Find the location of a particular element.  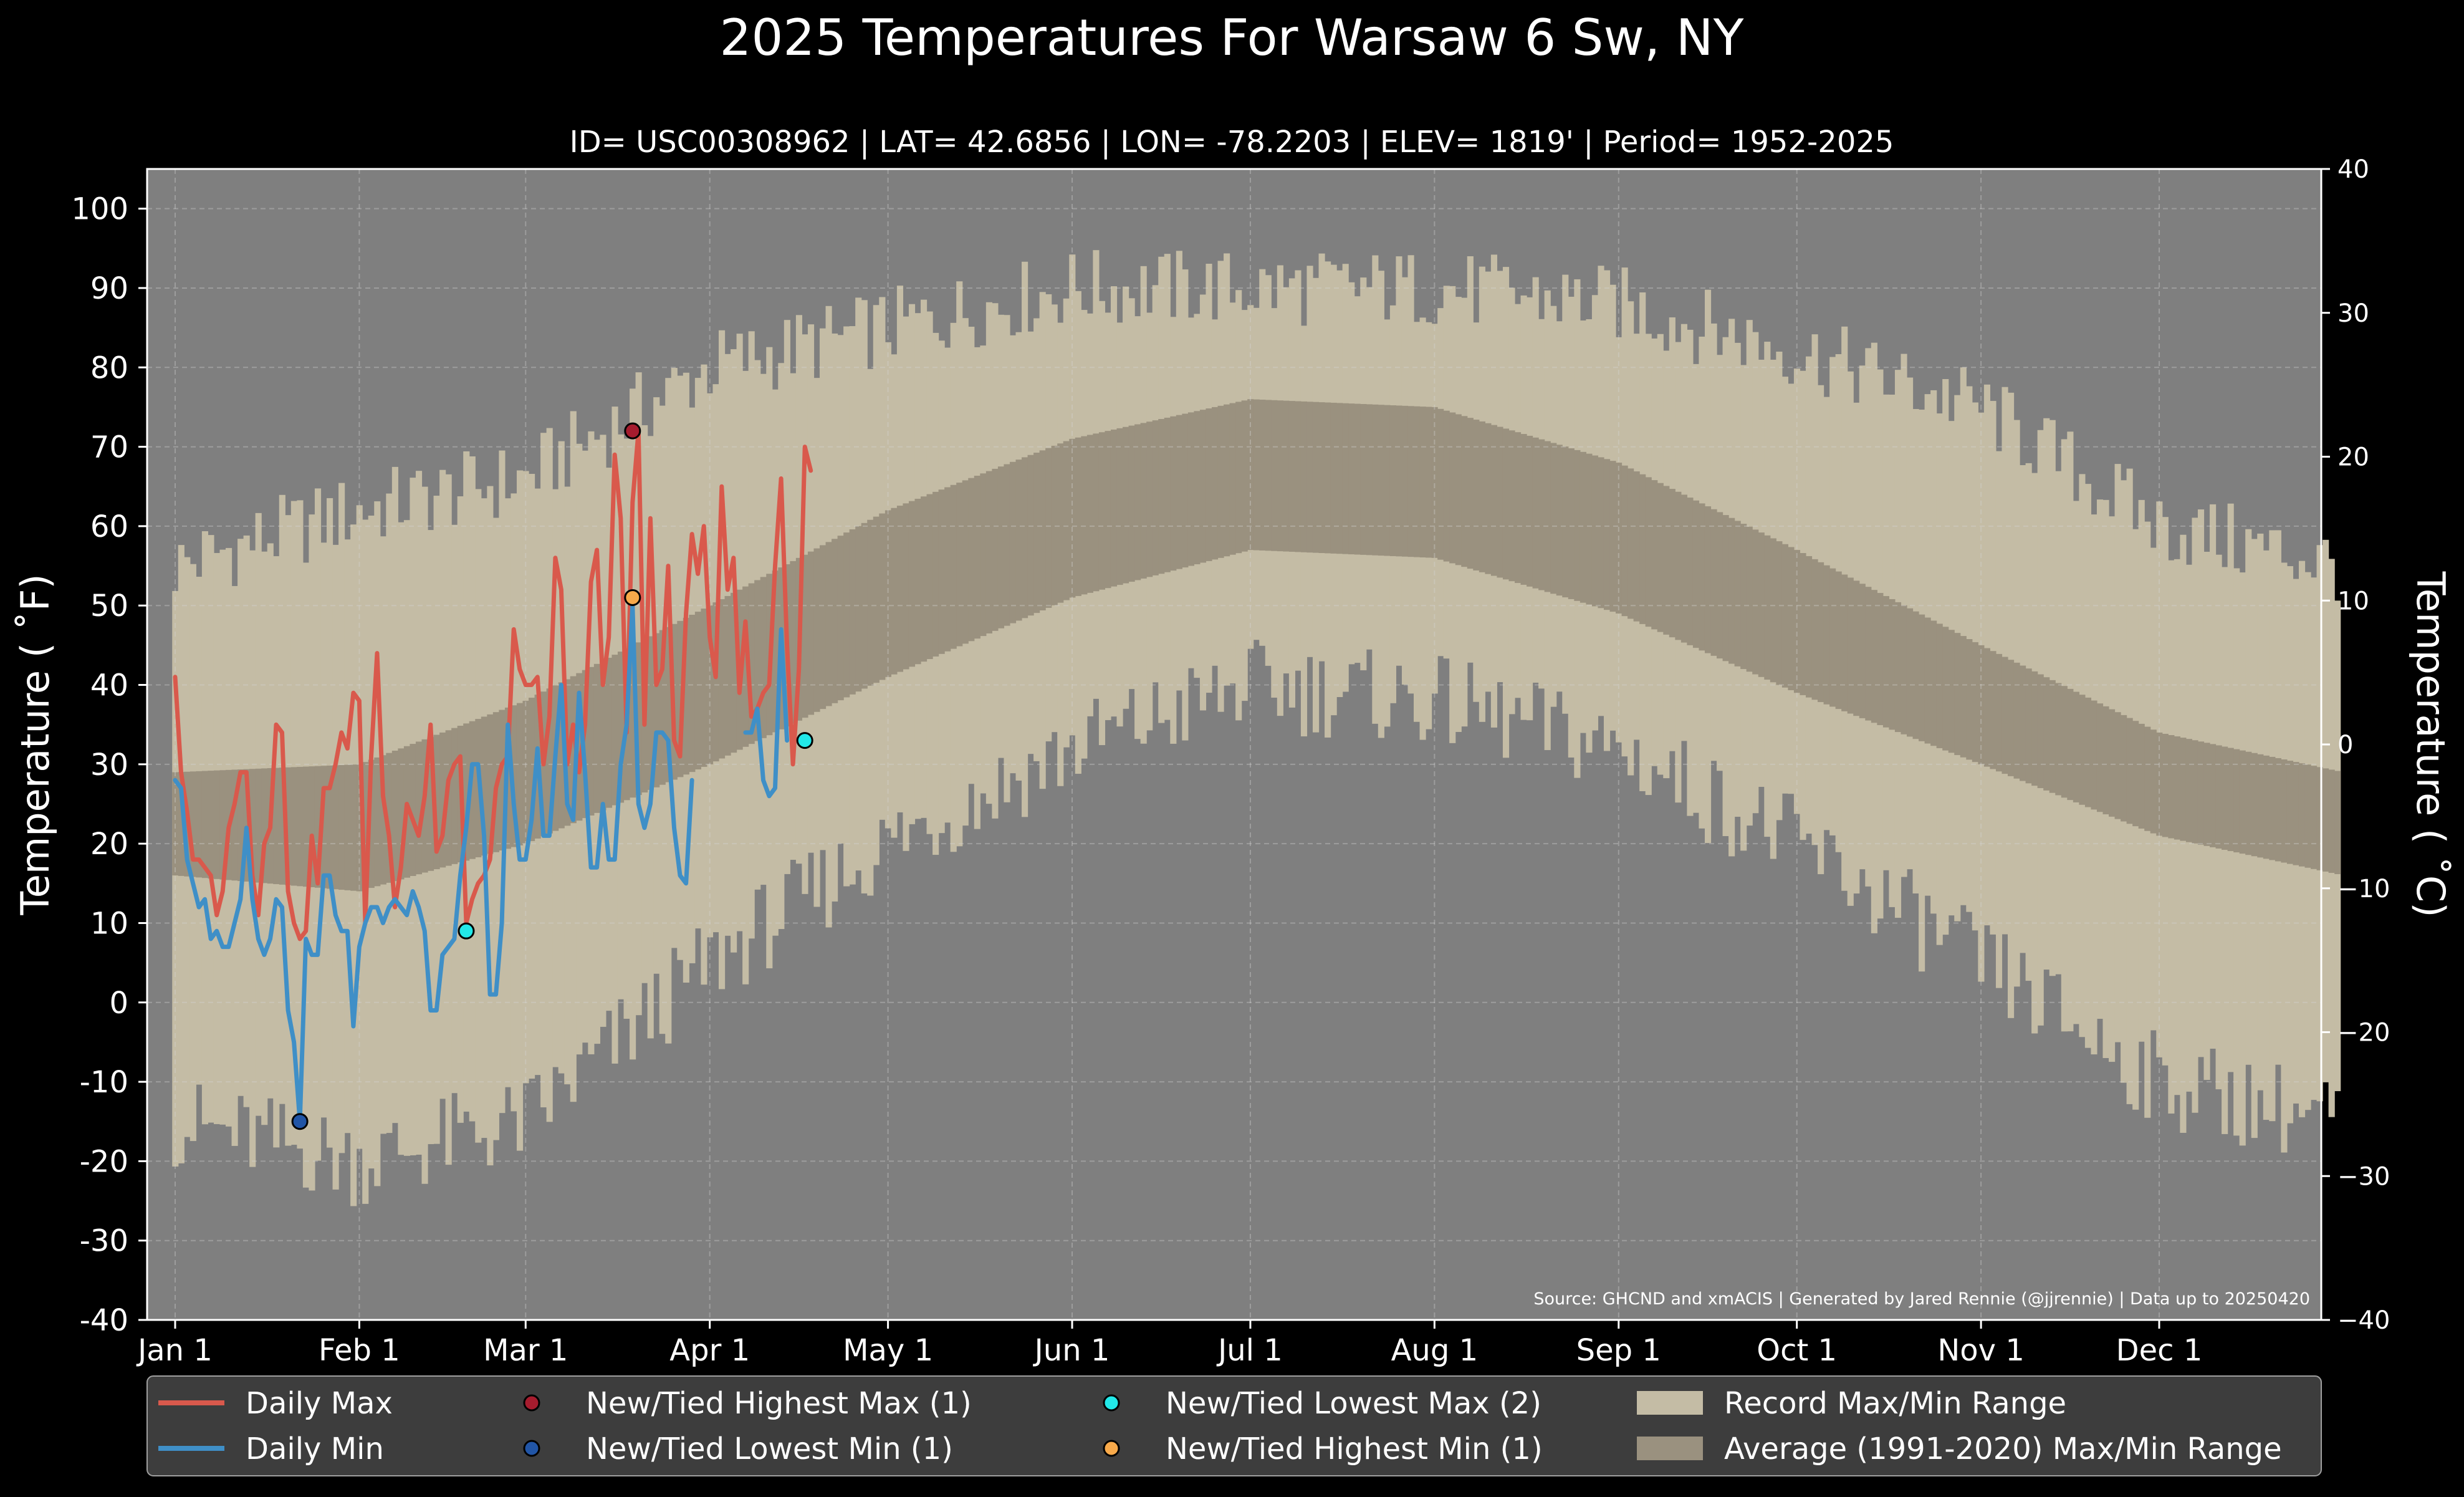

y-tick-label: -40 is located at coordinates (104, 1320).